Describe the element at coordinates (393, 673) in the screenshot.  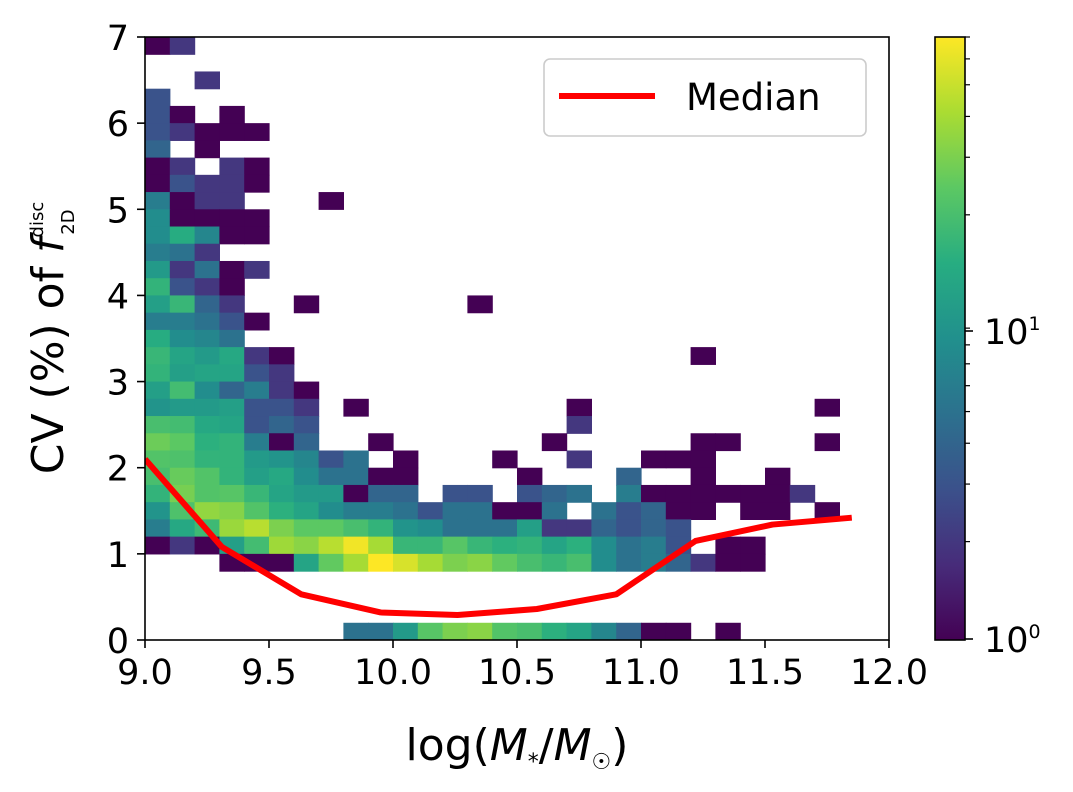
I see `x-tick-label: 10.0` at that location.